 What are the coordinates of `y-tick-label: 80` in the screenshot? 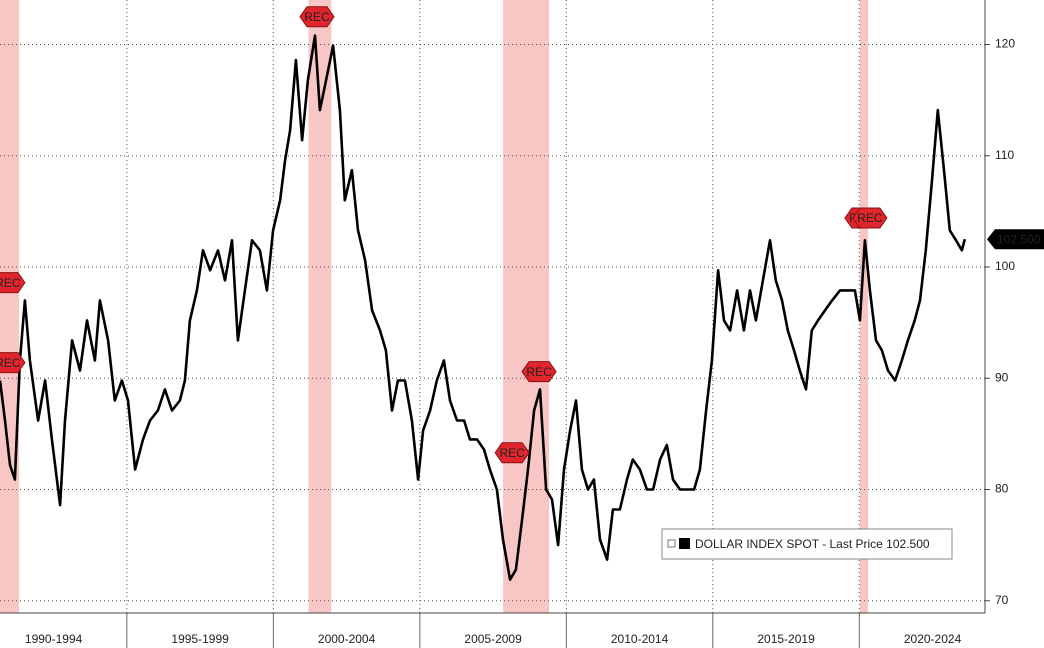 It's located at (1002, 489).